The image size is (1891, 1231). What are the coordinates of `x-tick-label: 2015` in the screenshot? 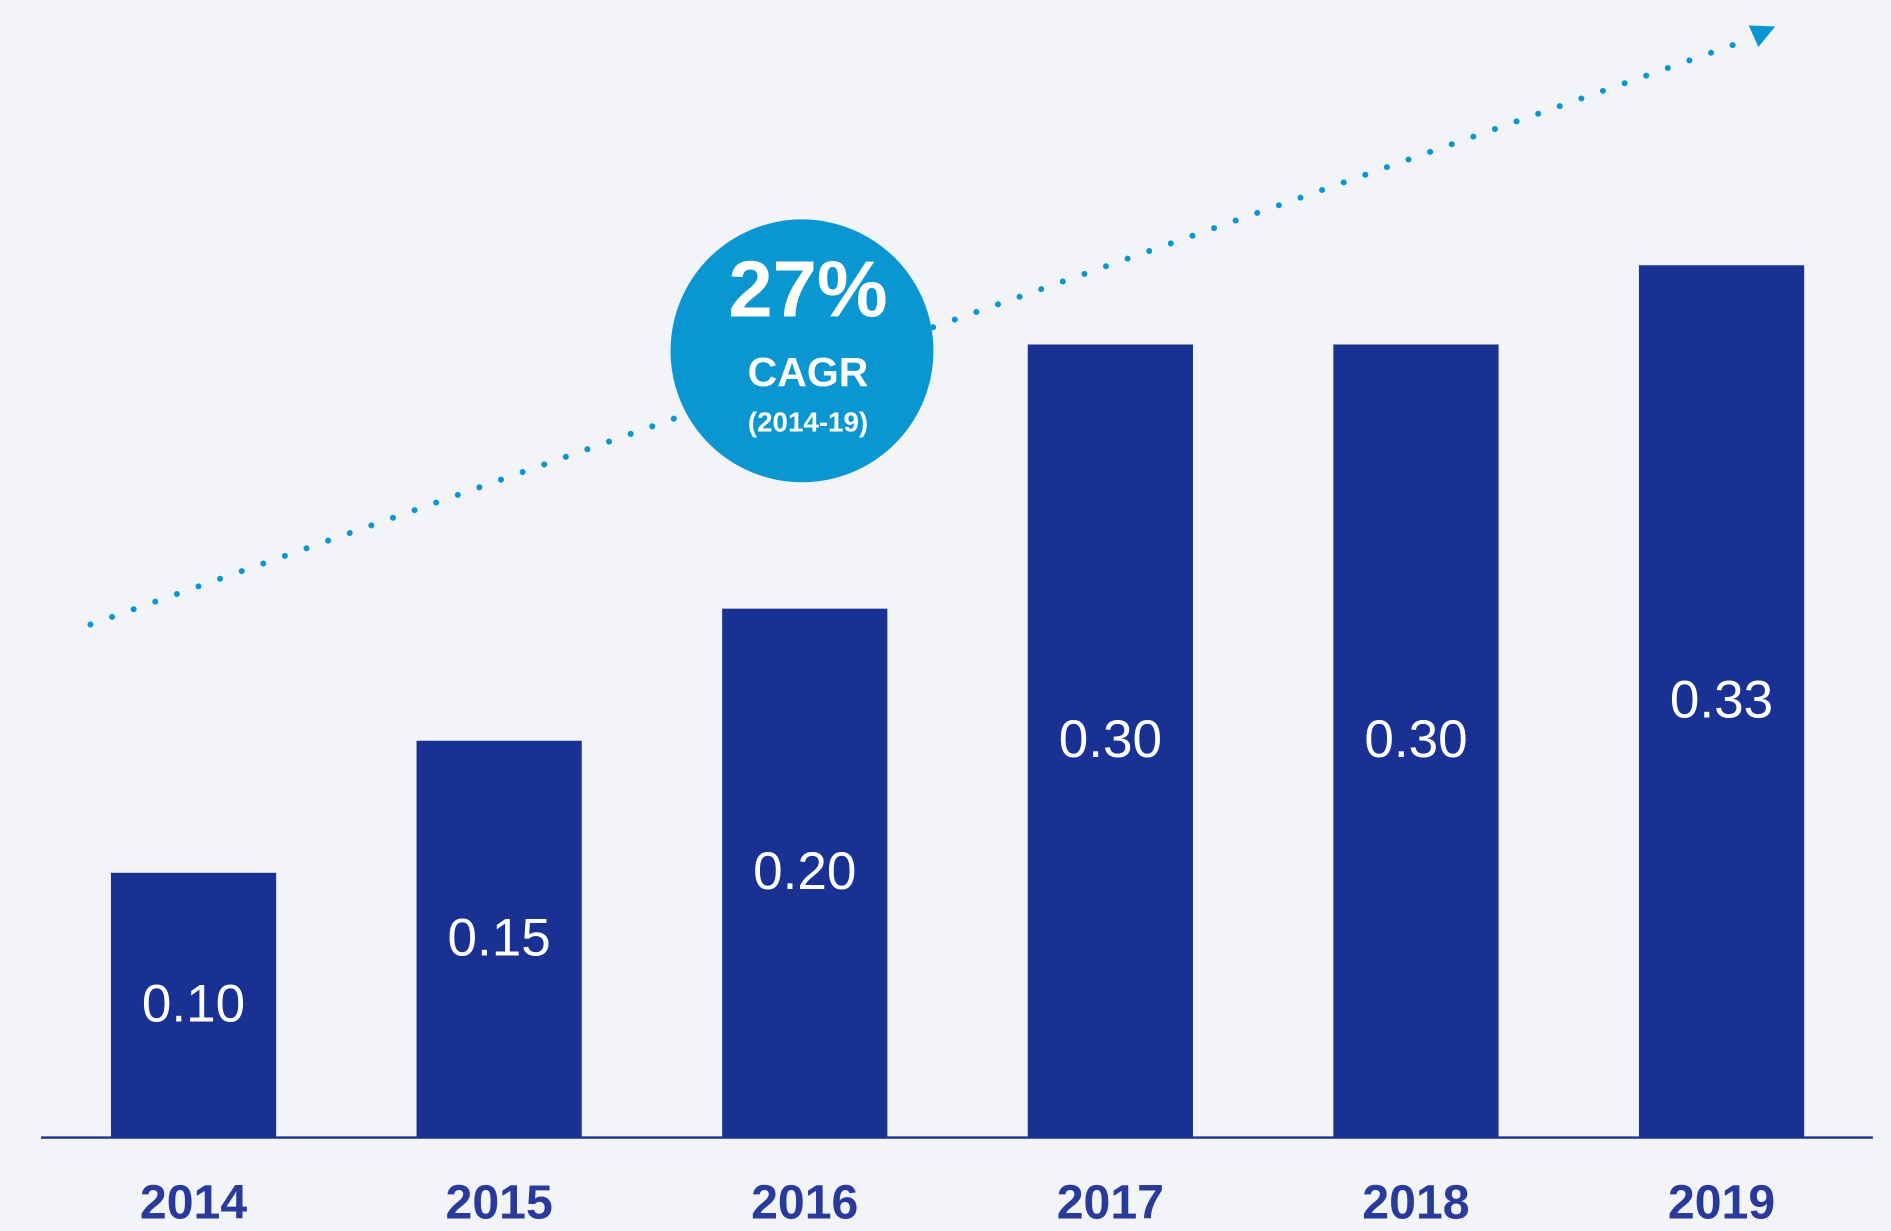 It's located at (499, 1202).